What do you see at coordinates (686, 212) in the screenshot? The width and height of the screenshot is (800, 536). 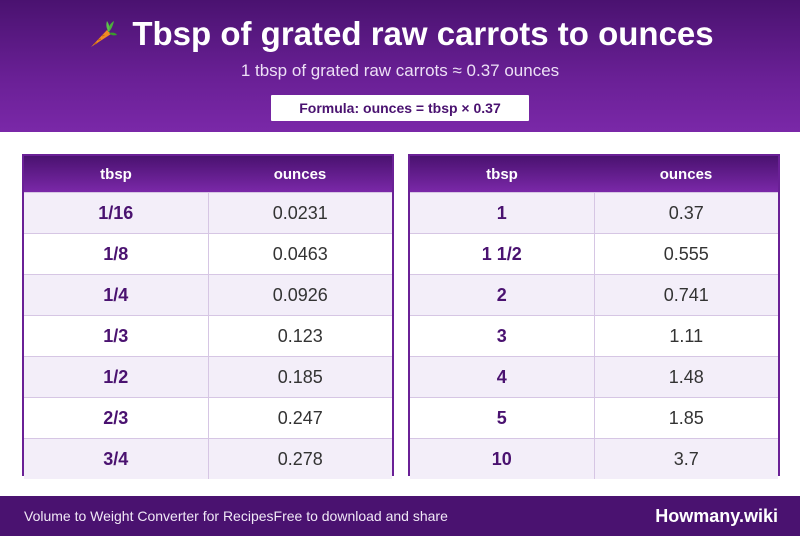 I see `ounces-cell: 0.37` at bounding box center [686, 212].